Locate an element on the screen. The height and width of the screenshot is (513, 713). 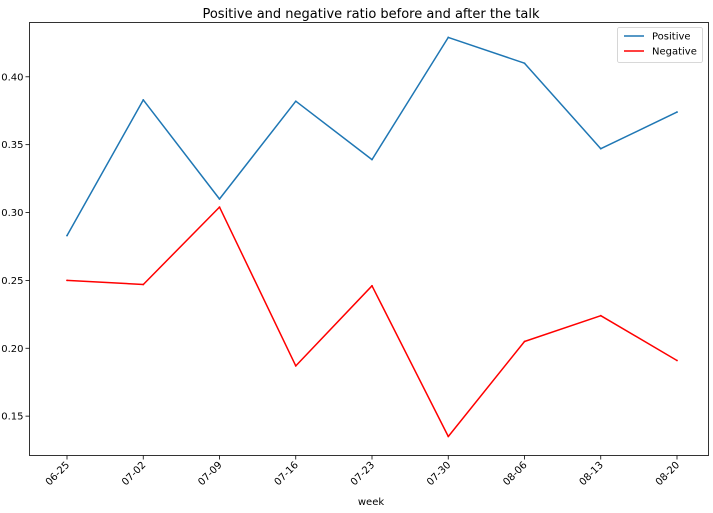
y-tick-label: 0.40 is located at coordinates (12, 77).